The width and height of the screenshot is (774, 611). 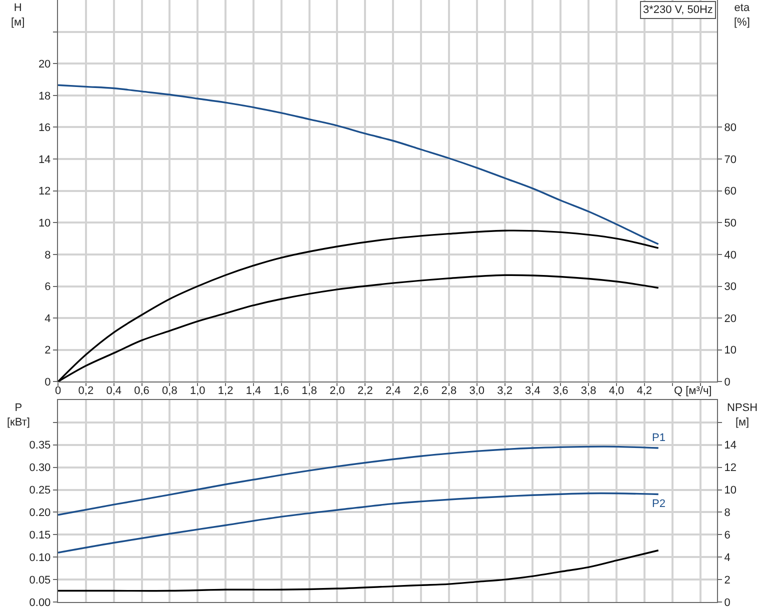 I want to click on x-tick-label: 3,0, so click(x=477, y=391).